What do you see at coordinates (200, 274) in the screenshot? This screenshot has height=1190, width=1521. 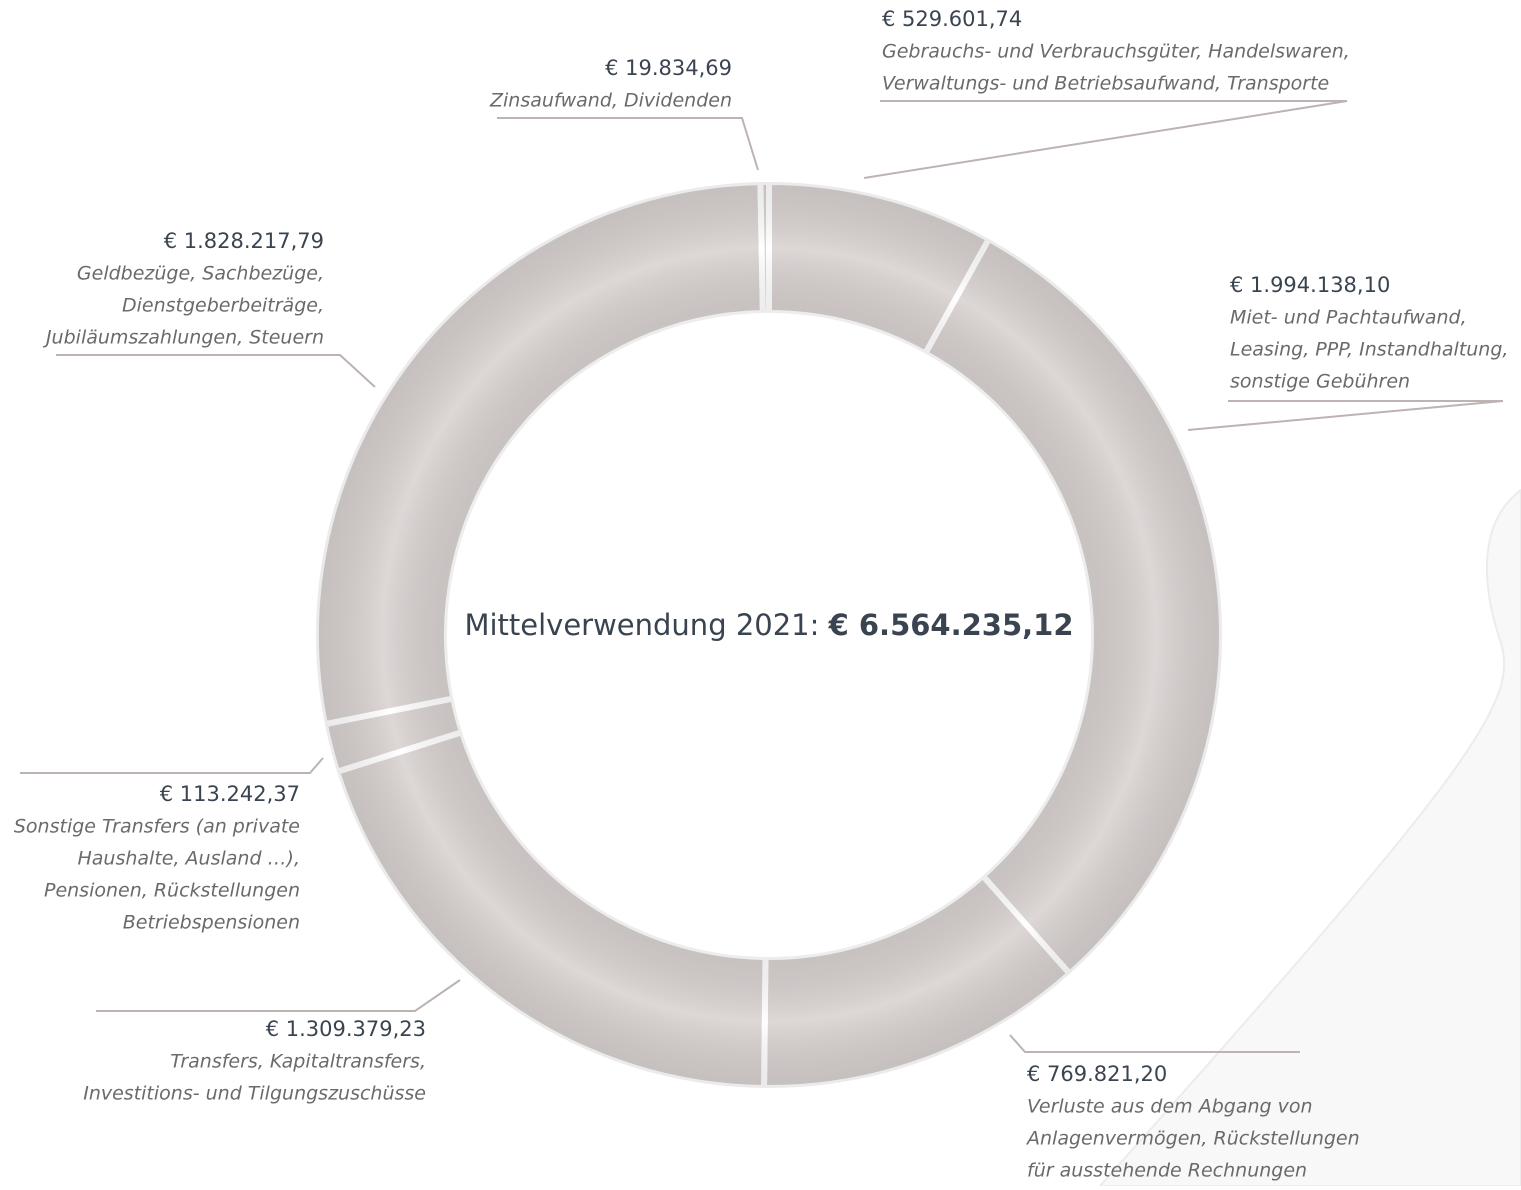 I see `category-label: Geldbezüge, Sachbezüge,` at bounding box center [200, 274].